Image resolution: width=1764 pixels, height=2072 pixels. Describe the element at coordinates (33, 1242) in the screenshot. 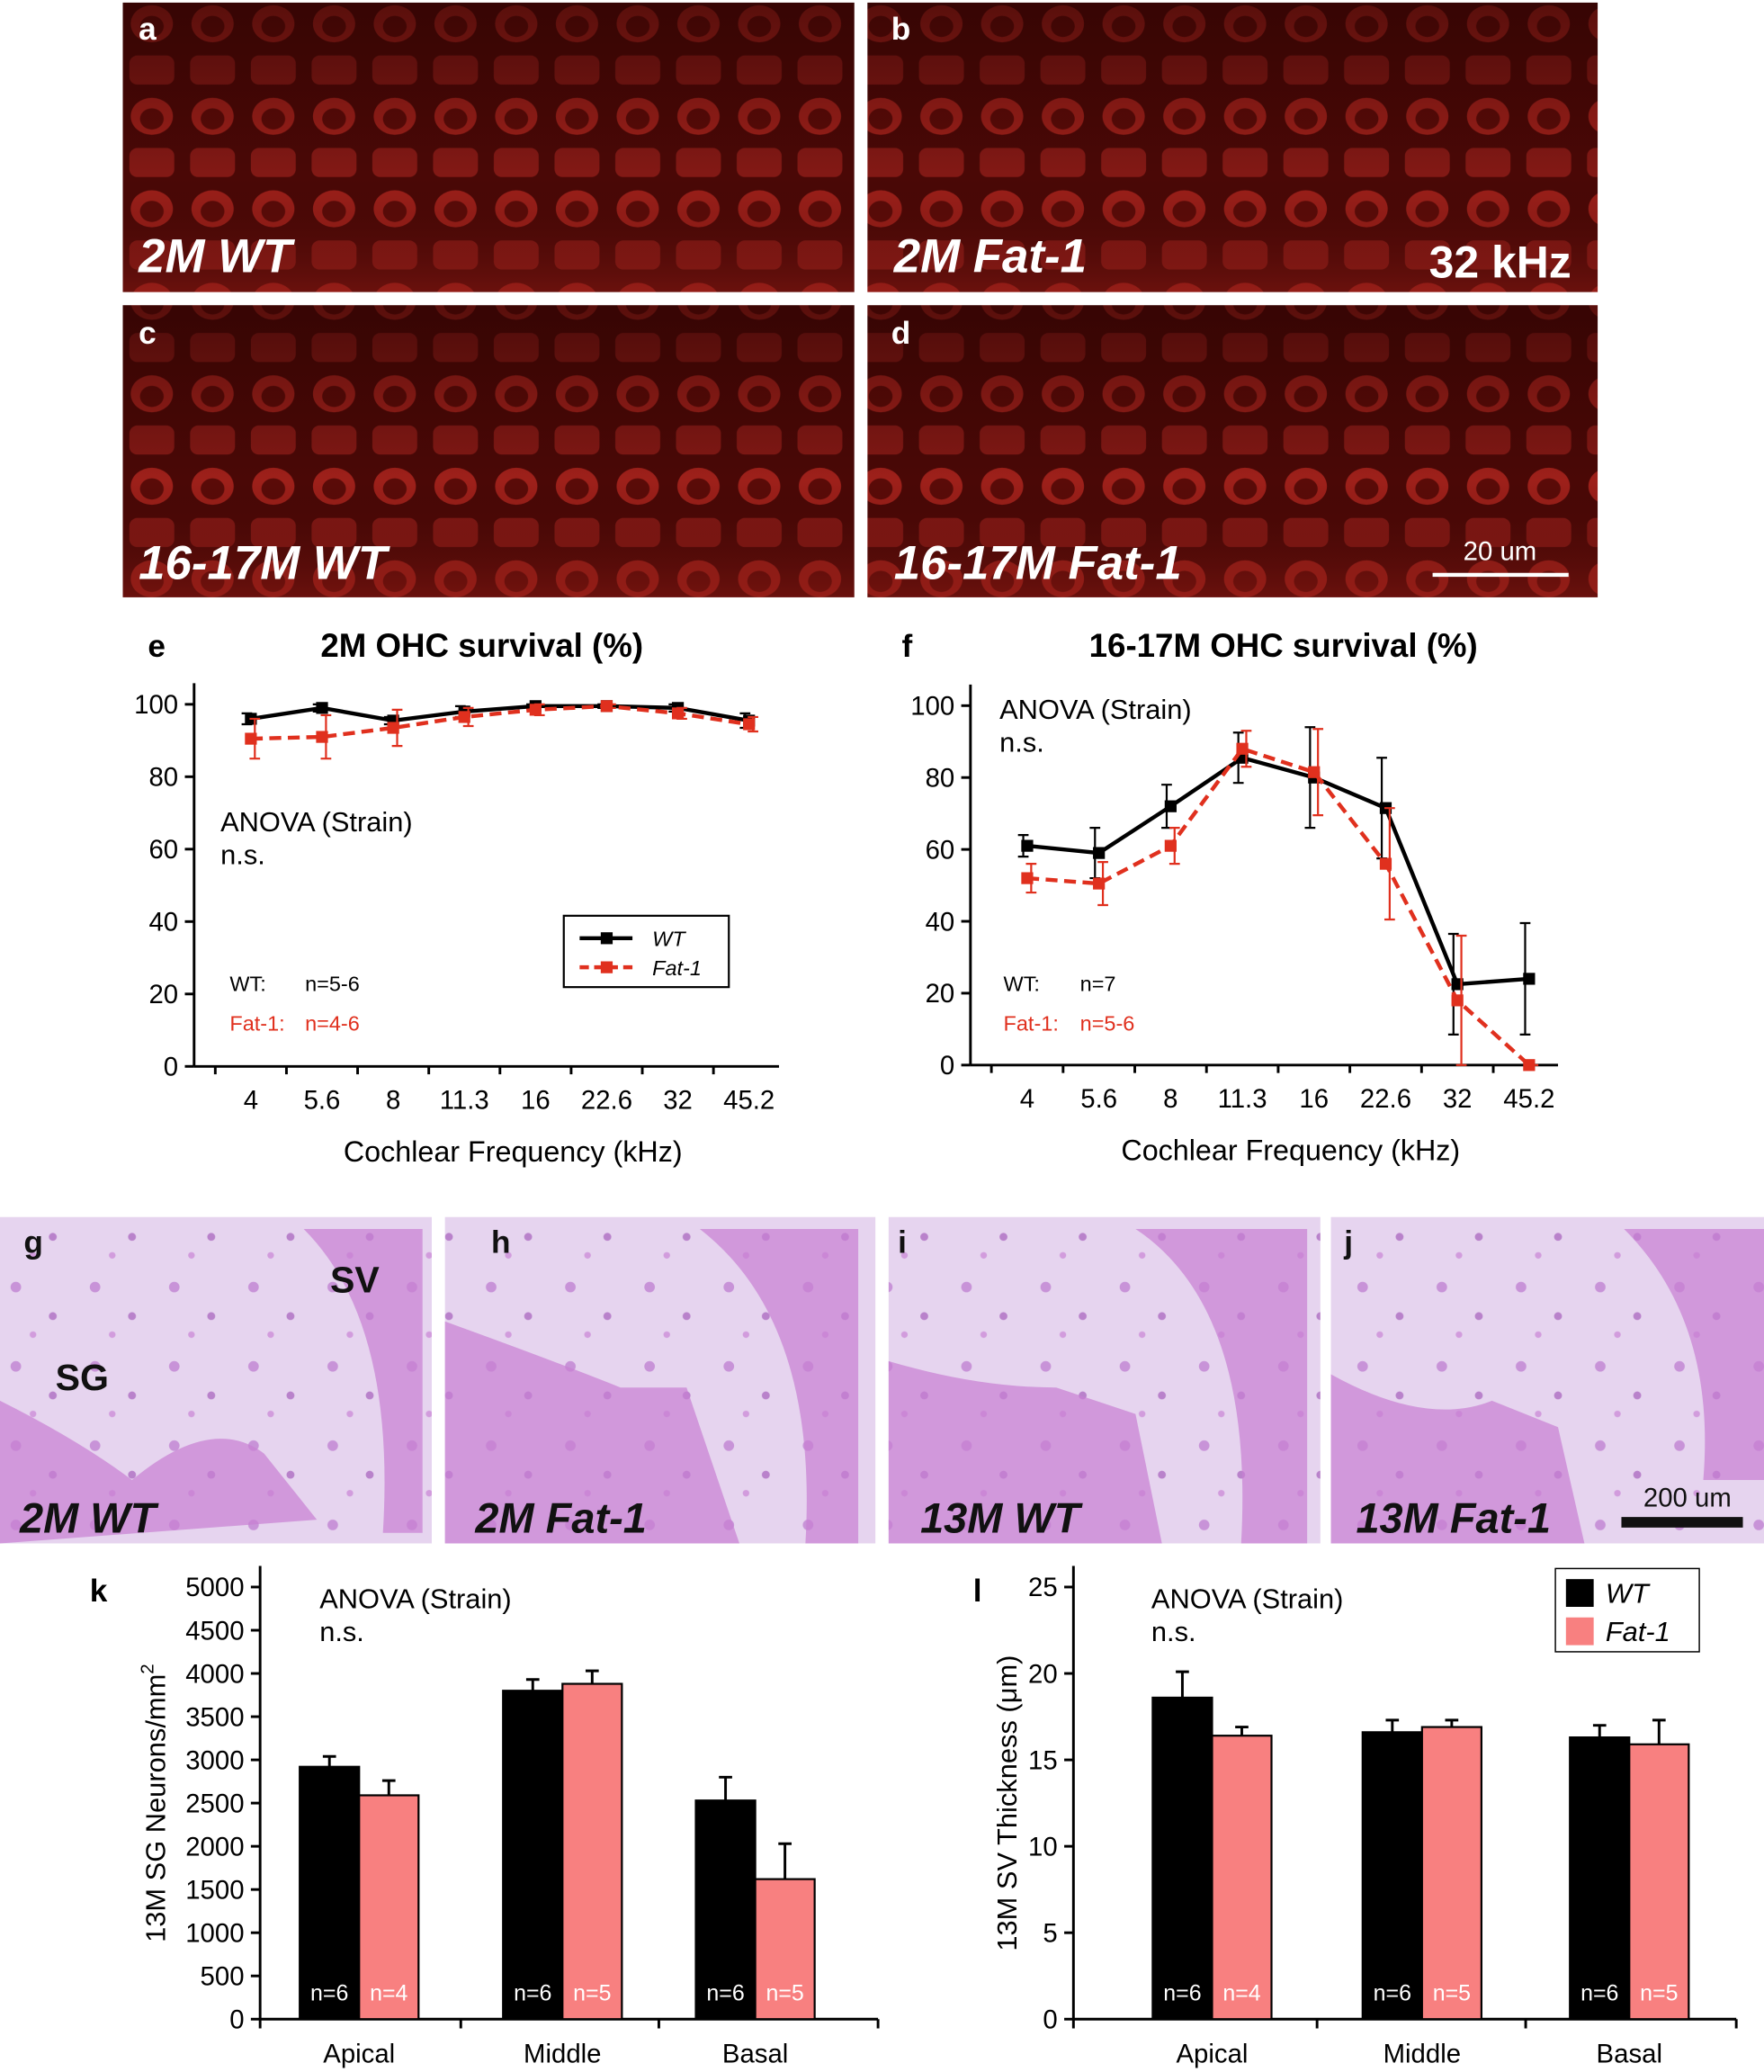

I see `panel-letter: g` at that location.